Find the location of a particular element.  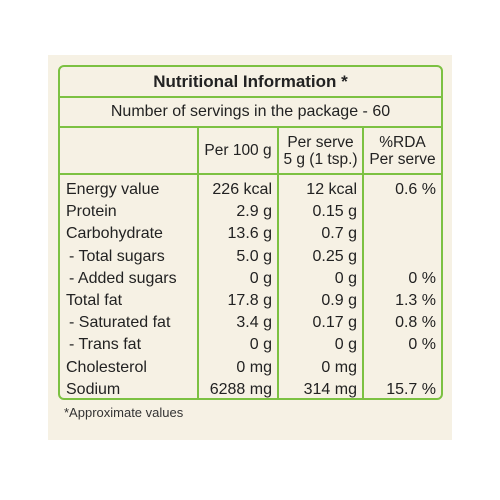

nutrient-value: 226 kcal is located at coordinates (242, 189).